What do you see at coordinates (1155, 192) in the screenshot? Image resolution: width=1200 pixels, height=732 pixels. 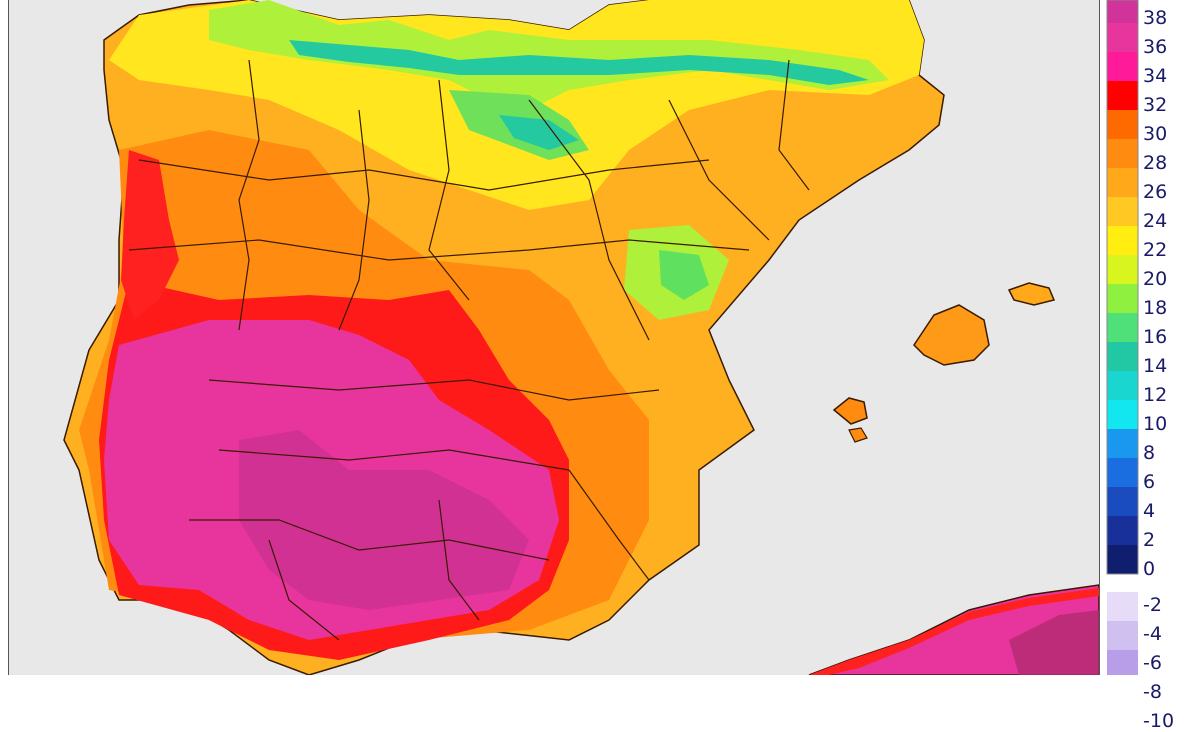 I see `legend-label: 26` at bounding box center [1155, 192].